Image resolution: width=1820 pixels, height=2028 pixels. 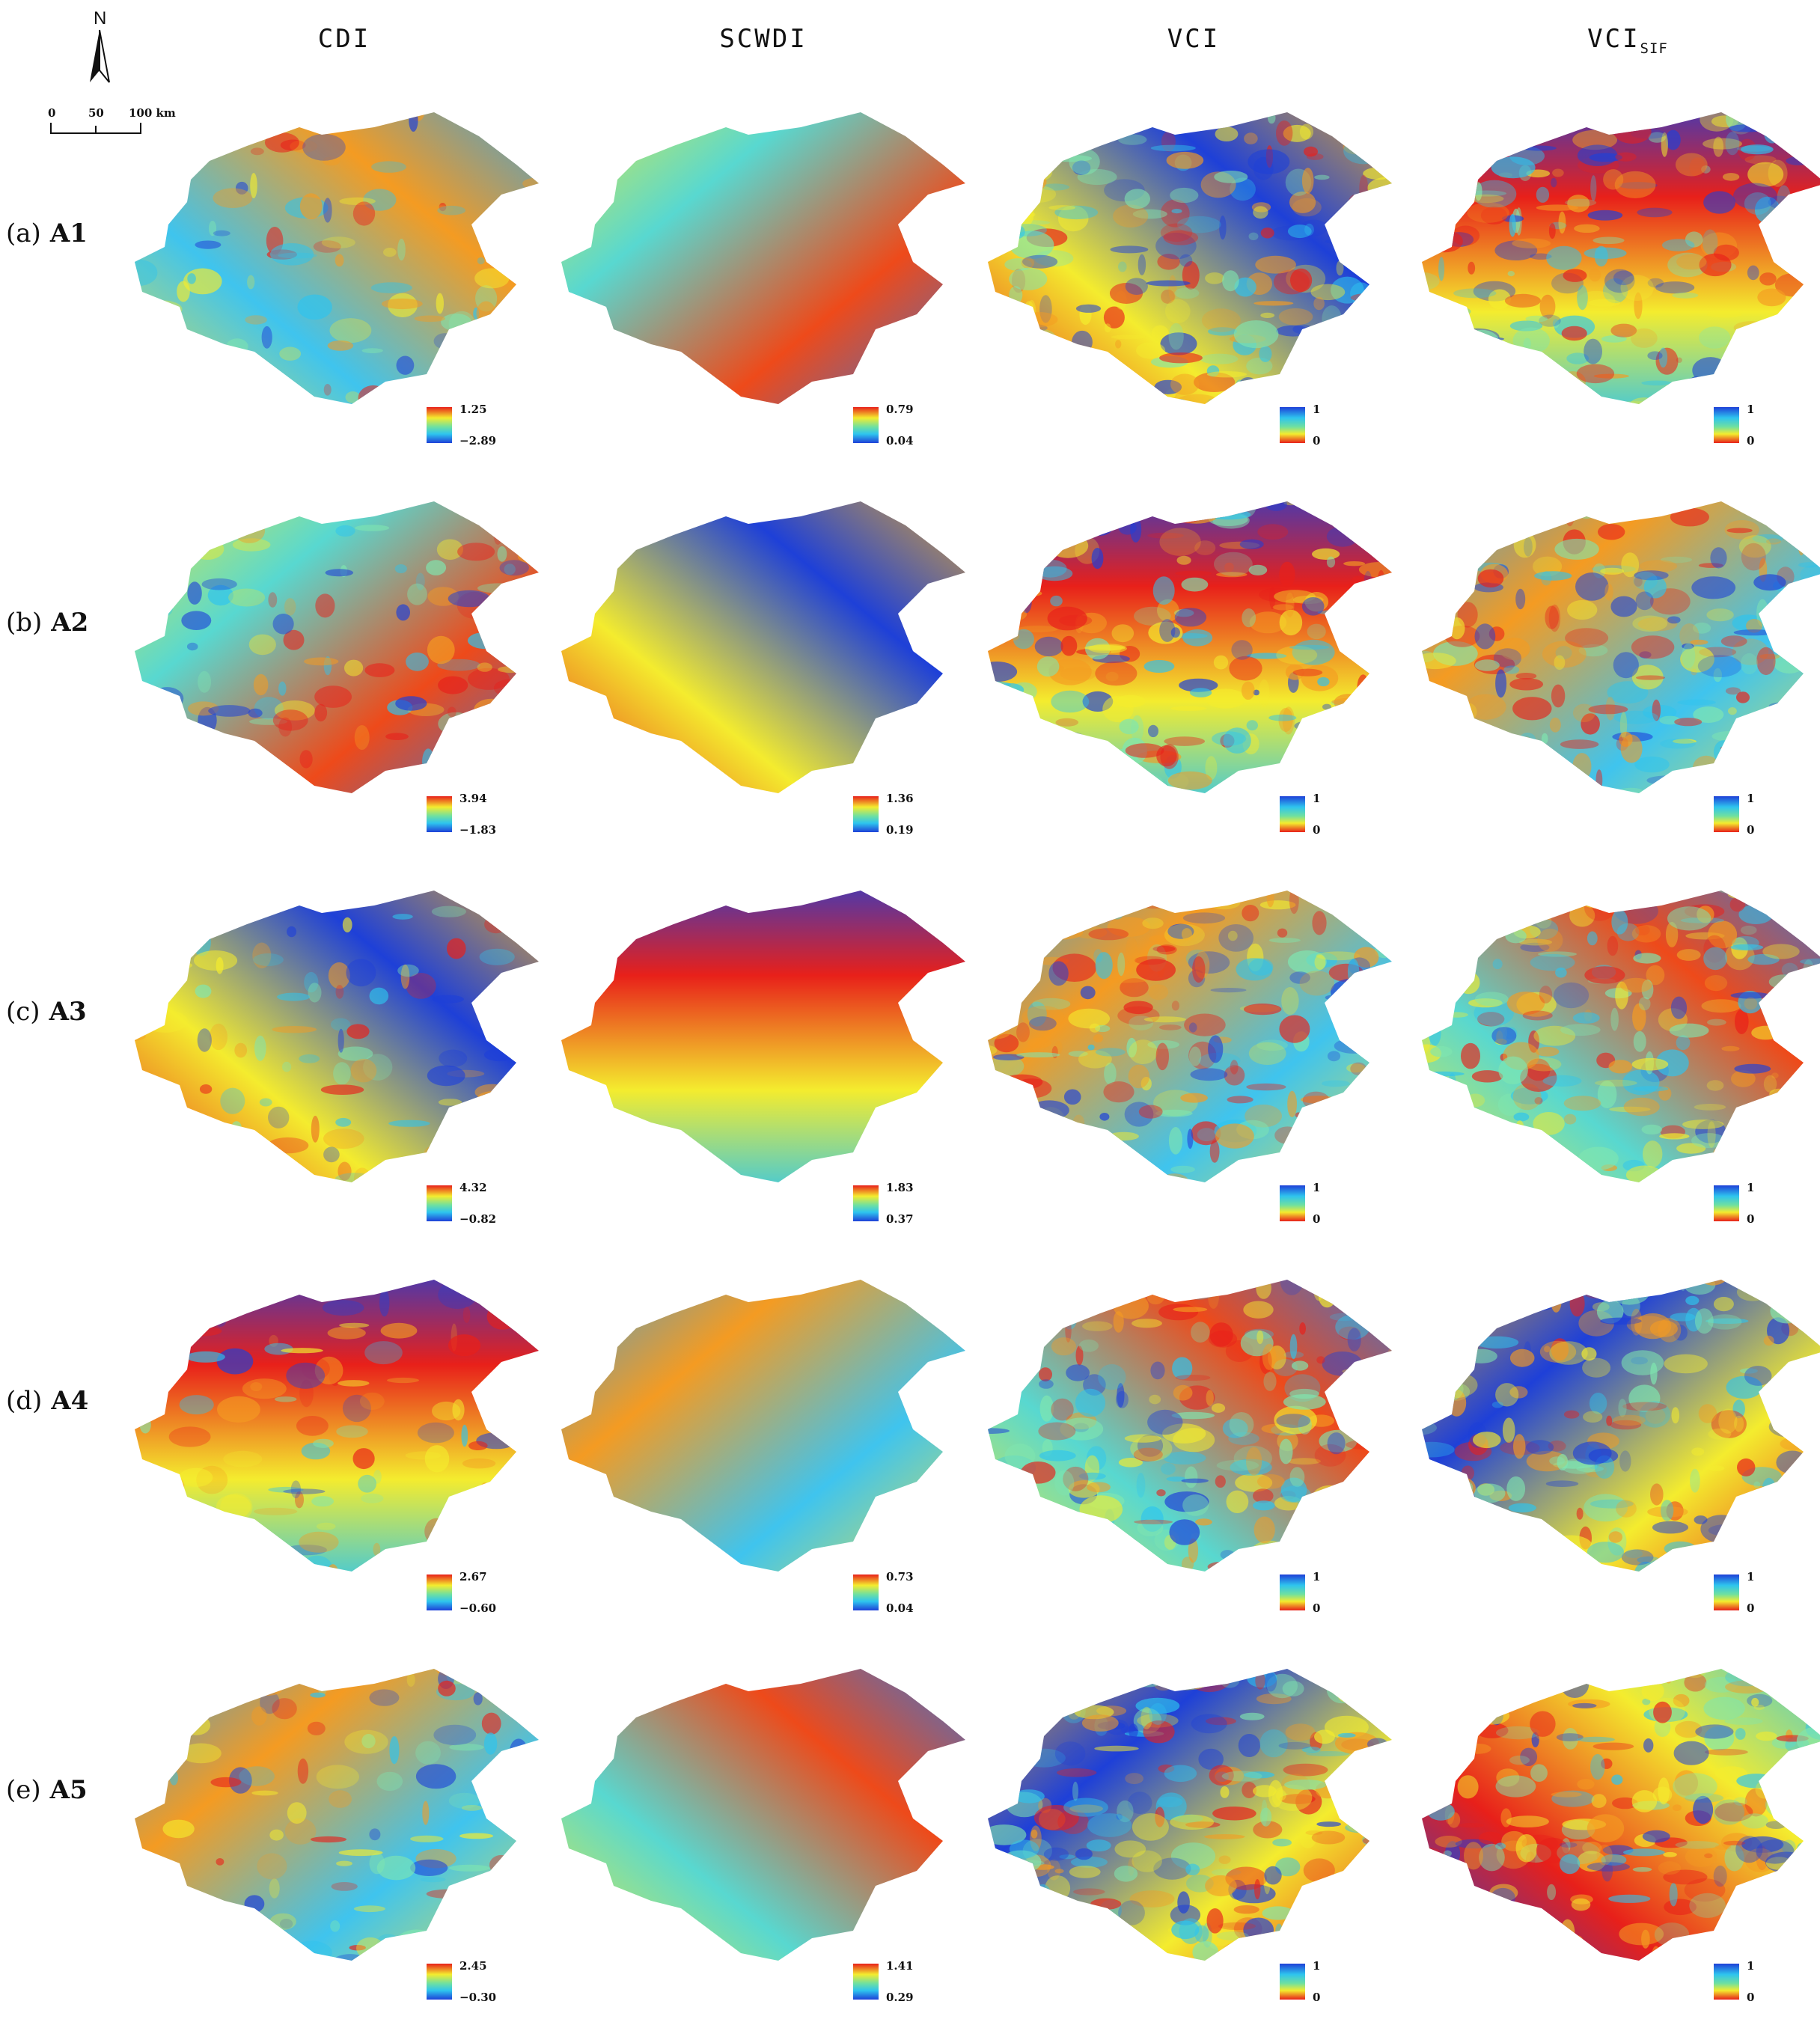 I want to click on colorbar-legend: 3.94 −1.83, so click(x=471, y=815).